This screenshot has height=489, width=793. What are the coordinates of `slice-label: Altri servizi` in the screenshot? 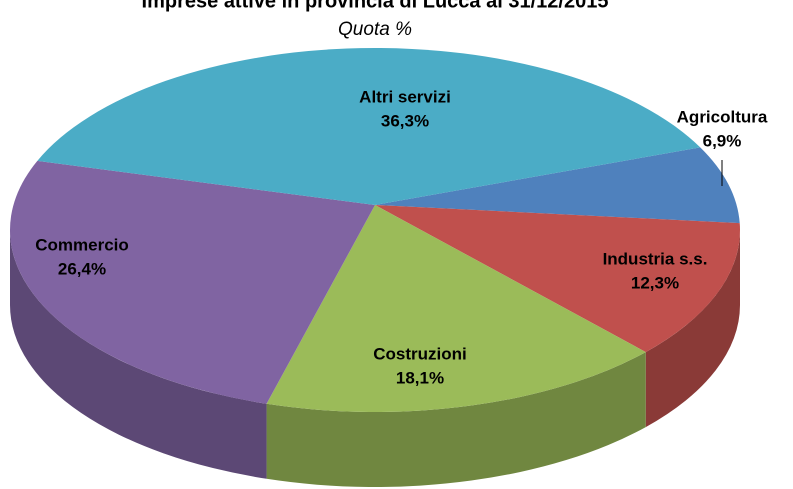 It's located at (405, 96).